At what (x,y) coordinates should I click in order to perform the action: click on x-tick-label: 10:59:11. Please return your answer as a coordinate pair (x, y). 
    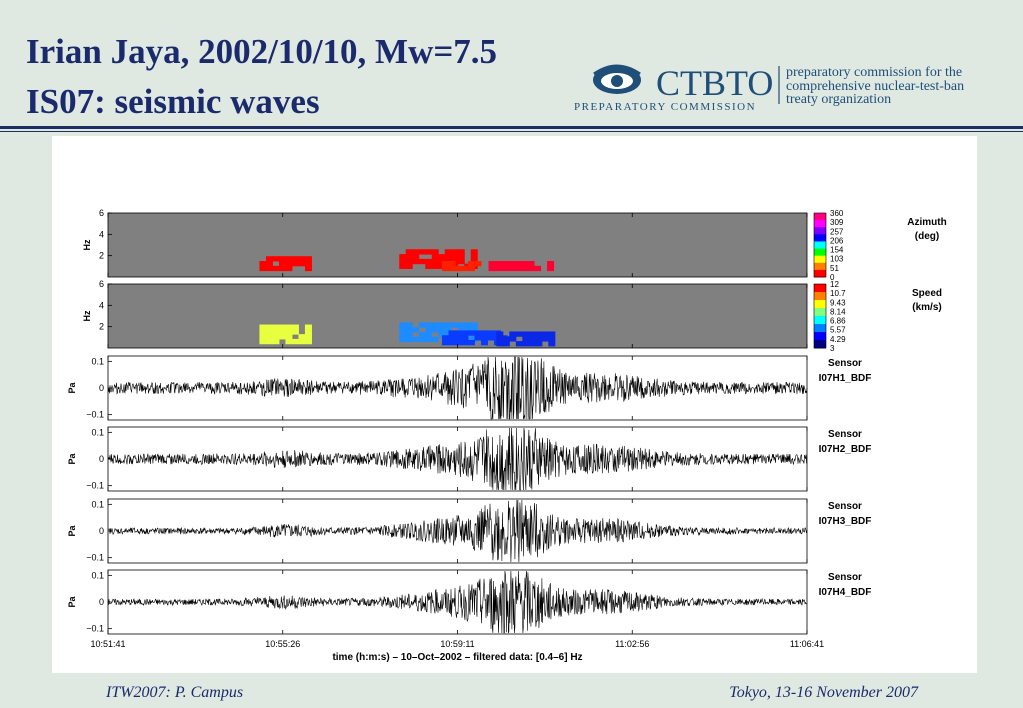
    Looking at the image, I should click on (457, 644).